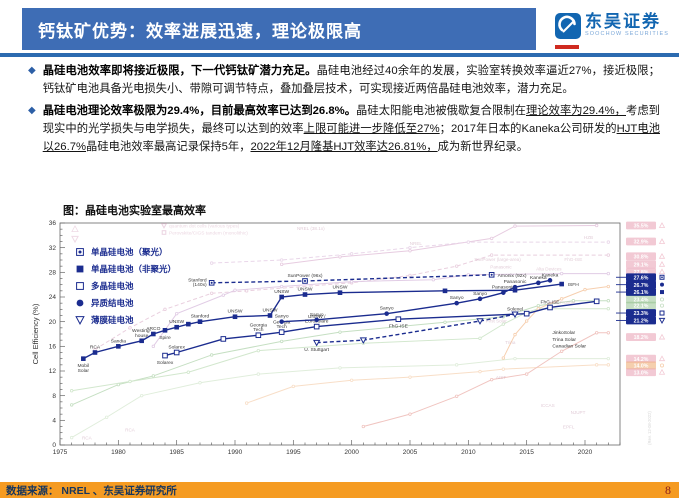 This screenshot has height=498, width=679. I want to click on svg-text: Trina, so click(510, 342).